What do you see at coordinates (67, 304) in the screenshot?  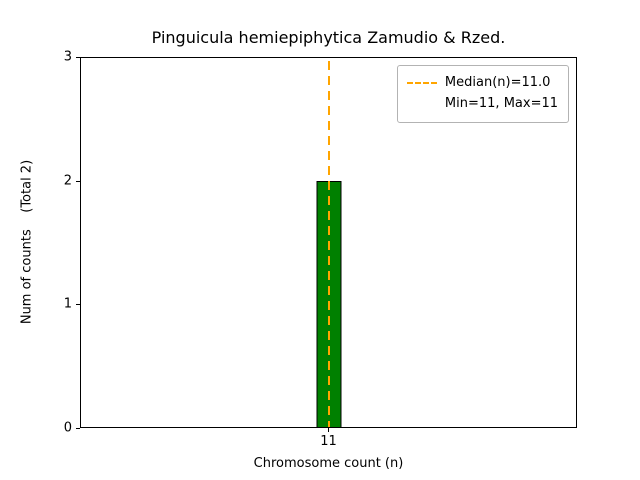 I see `y-tick-label: 1` at bounding box center [67, 304].